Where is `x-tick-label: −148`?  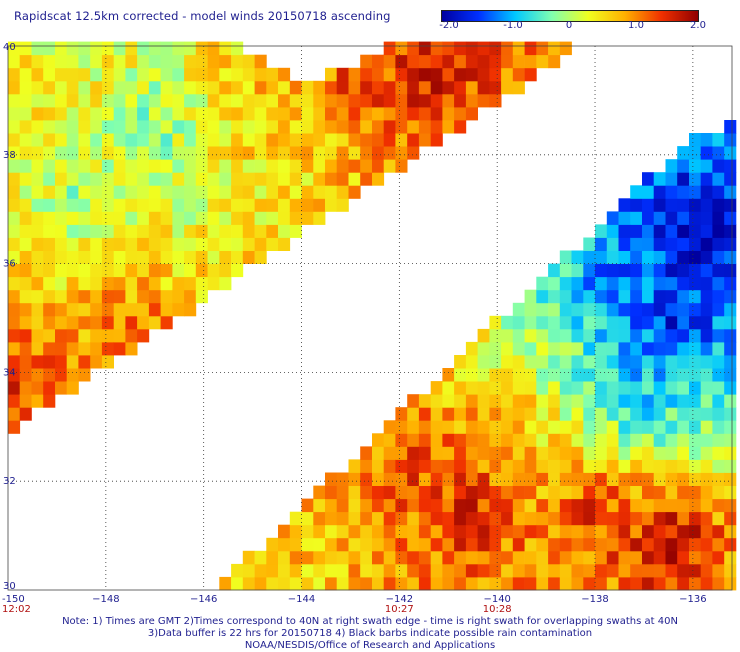
x-tick-label: −148 is located at coordinates (105, 599).